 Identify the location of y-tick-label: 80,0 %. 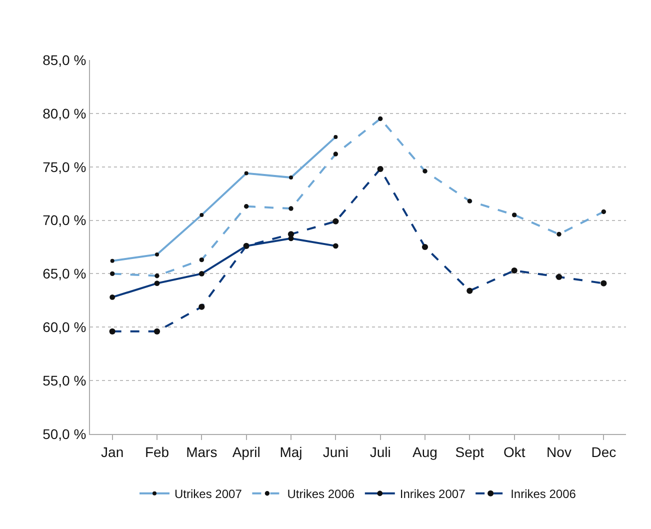
(64, 113).